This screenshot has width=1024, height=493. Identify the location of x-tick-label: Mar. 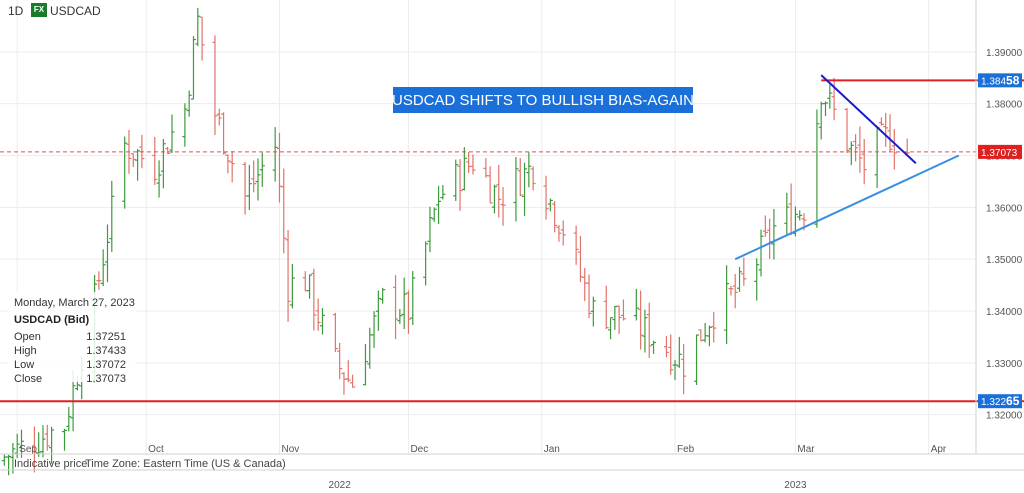
(806, 449).